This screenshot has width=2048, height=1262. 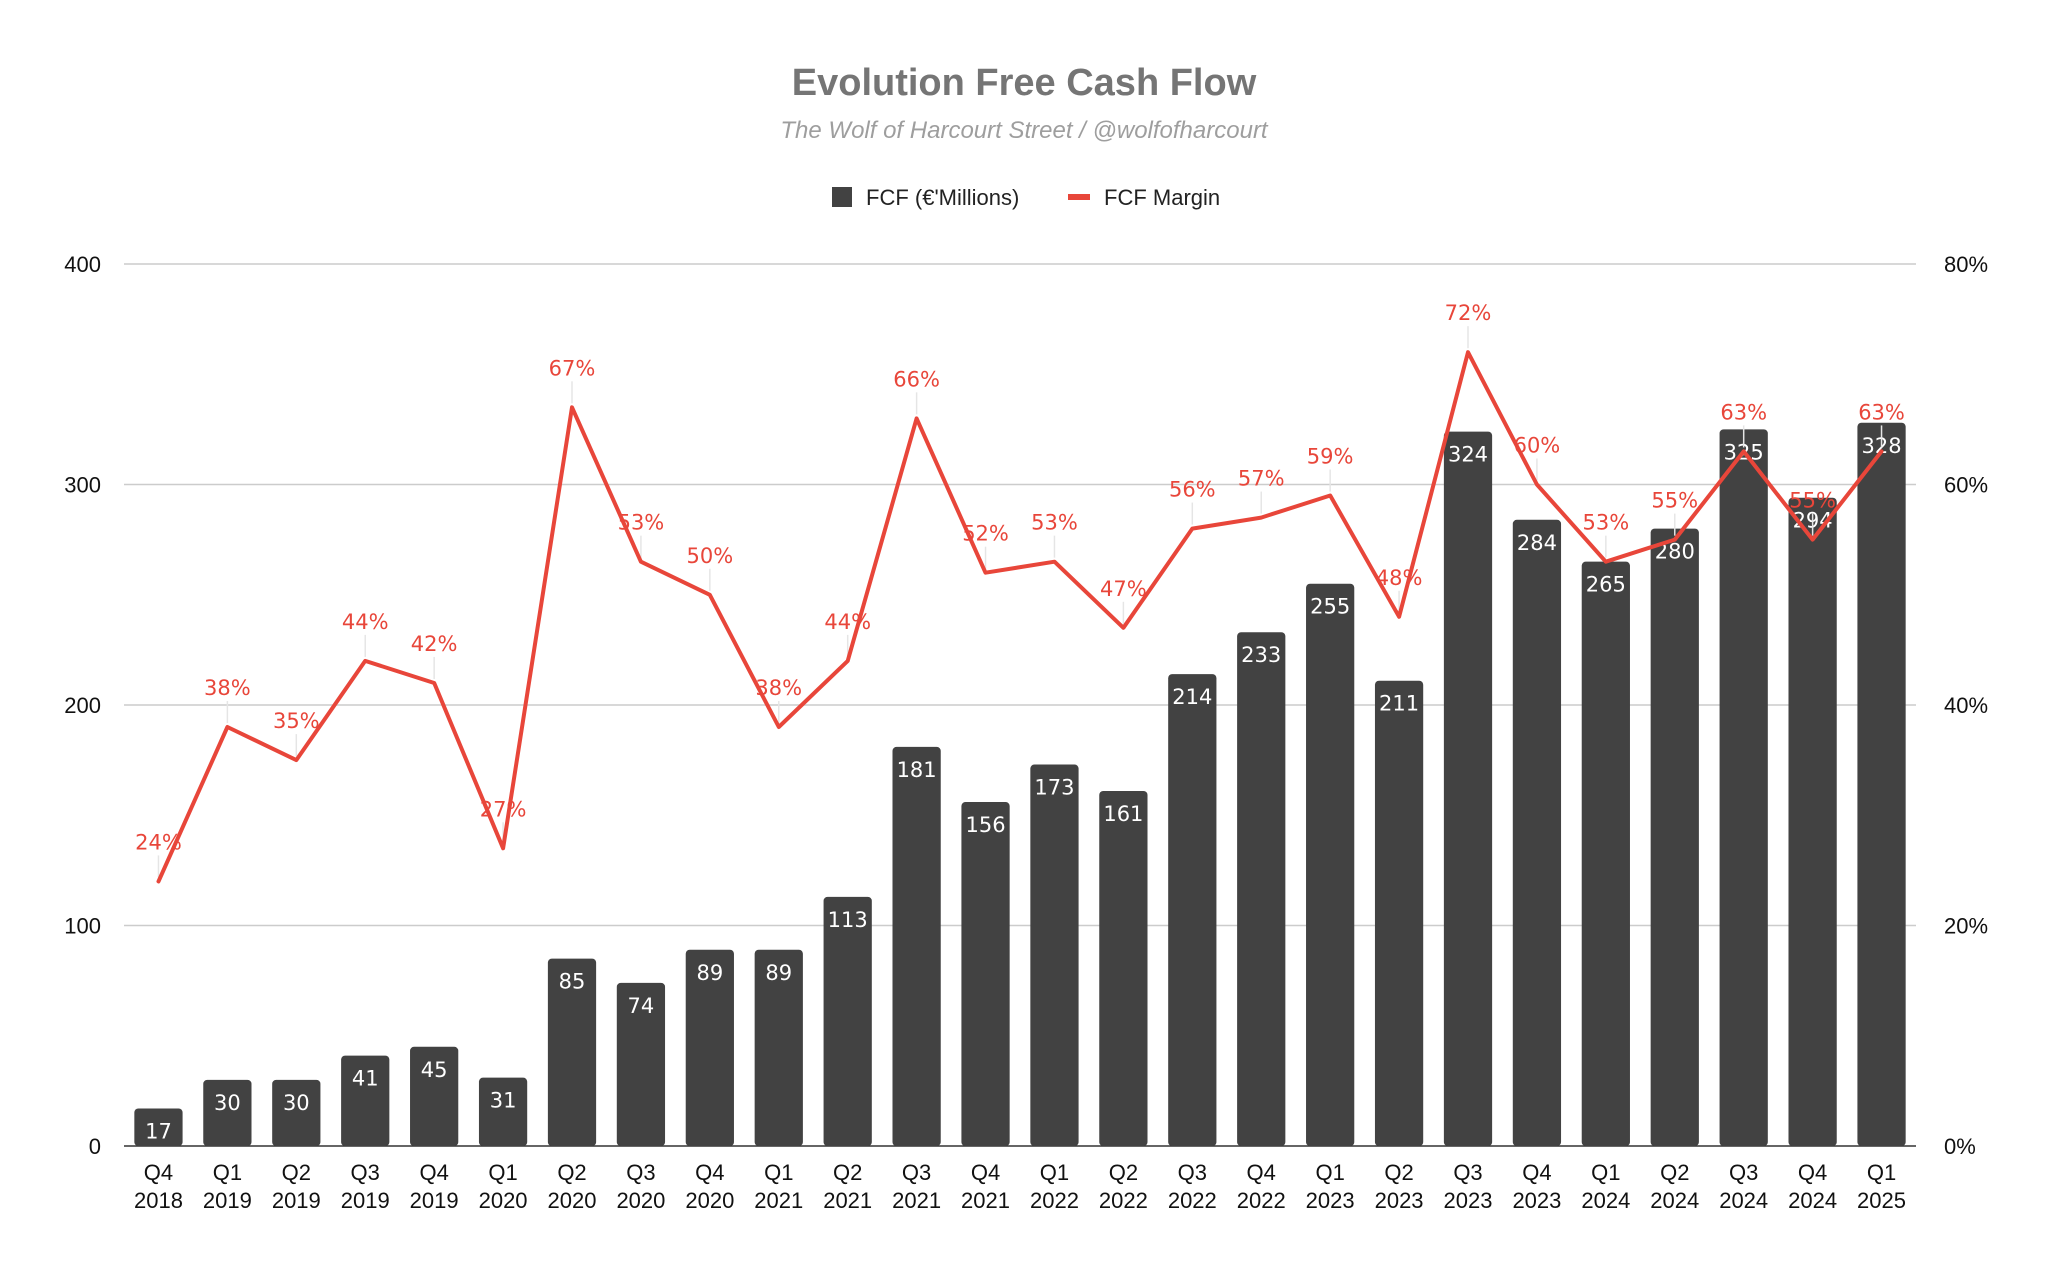 I want to click on x-tick-label-year: 2025, so click(x=1881, y=1200).